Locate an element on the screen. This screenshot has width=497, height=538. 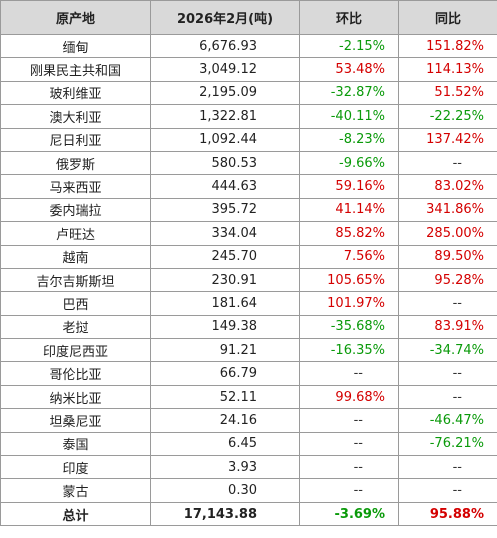
header-row: 原产地 2026年2月(吨) 环比 同比 is located at coordinates (248, 17).